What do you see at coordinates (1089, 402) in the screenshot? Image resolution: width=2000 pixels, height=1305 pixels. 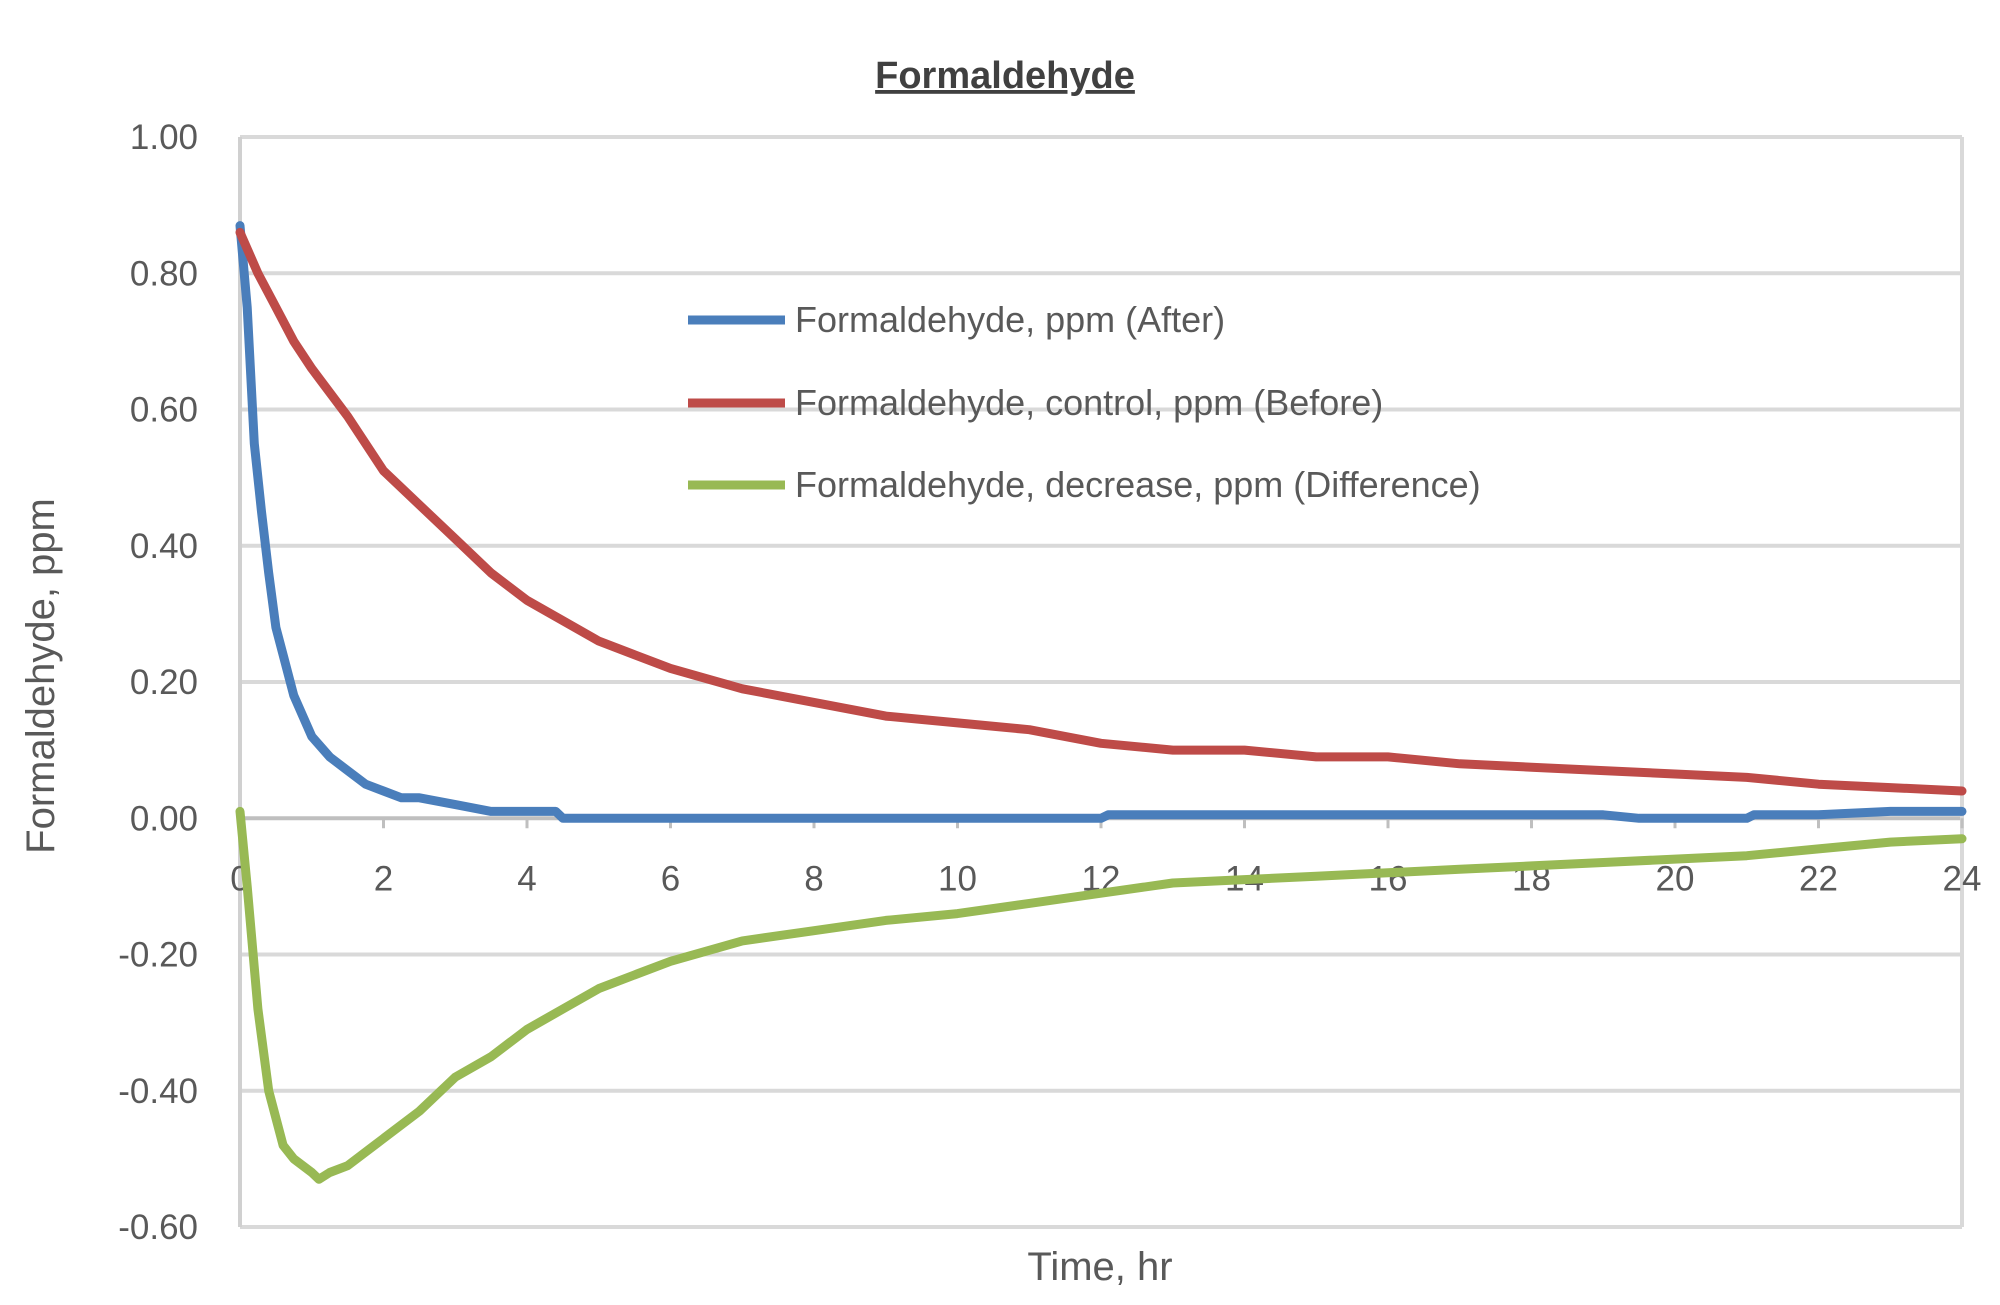 I see `legend-label: Formaldehyde, control, ppm (Before)` at bounding box center [1089, 402].